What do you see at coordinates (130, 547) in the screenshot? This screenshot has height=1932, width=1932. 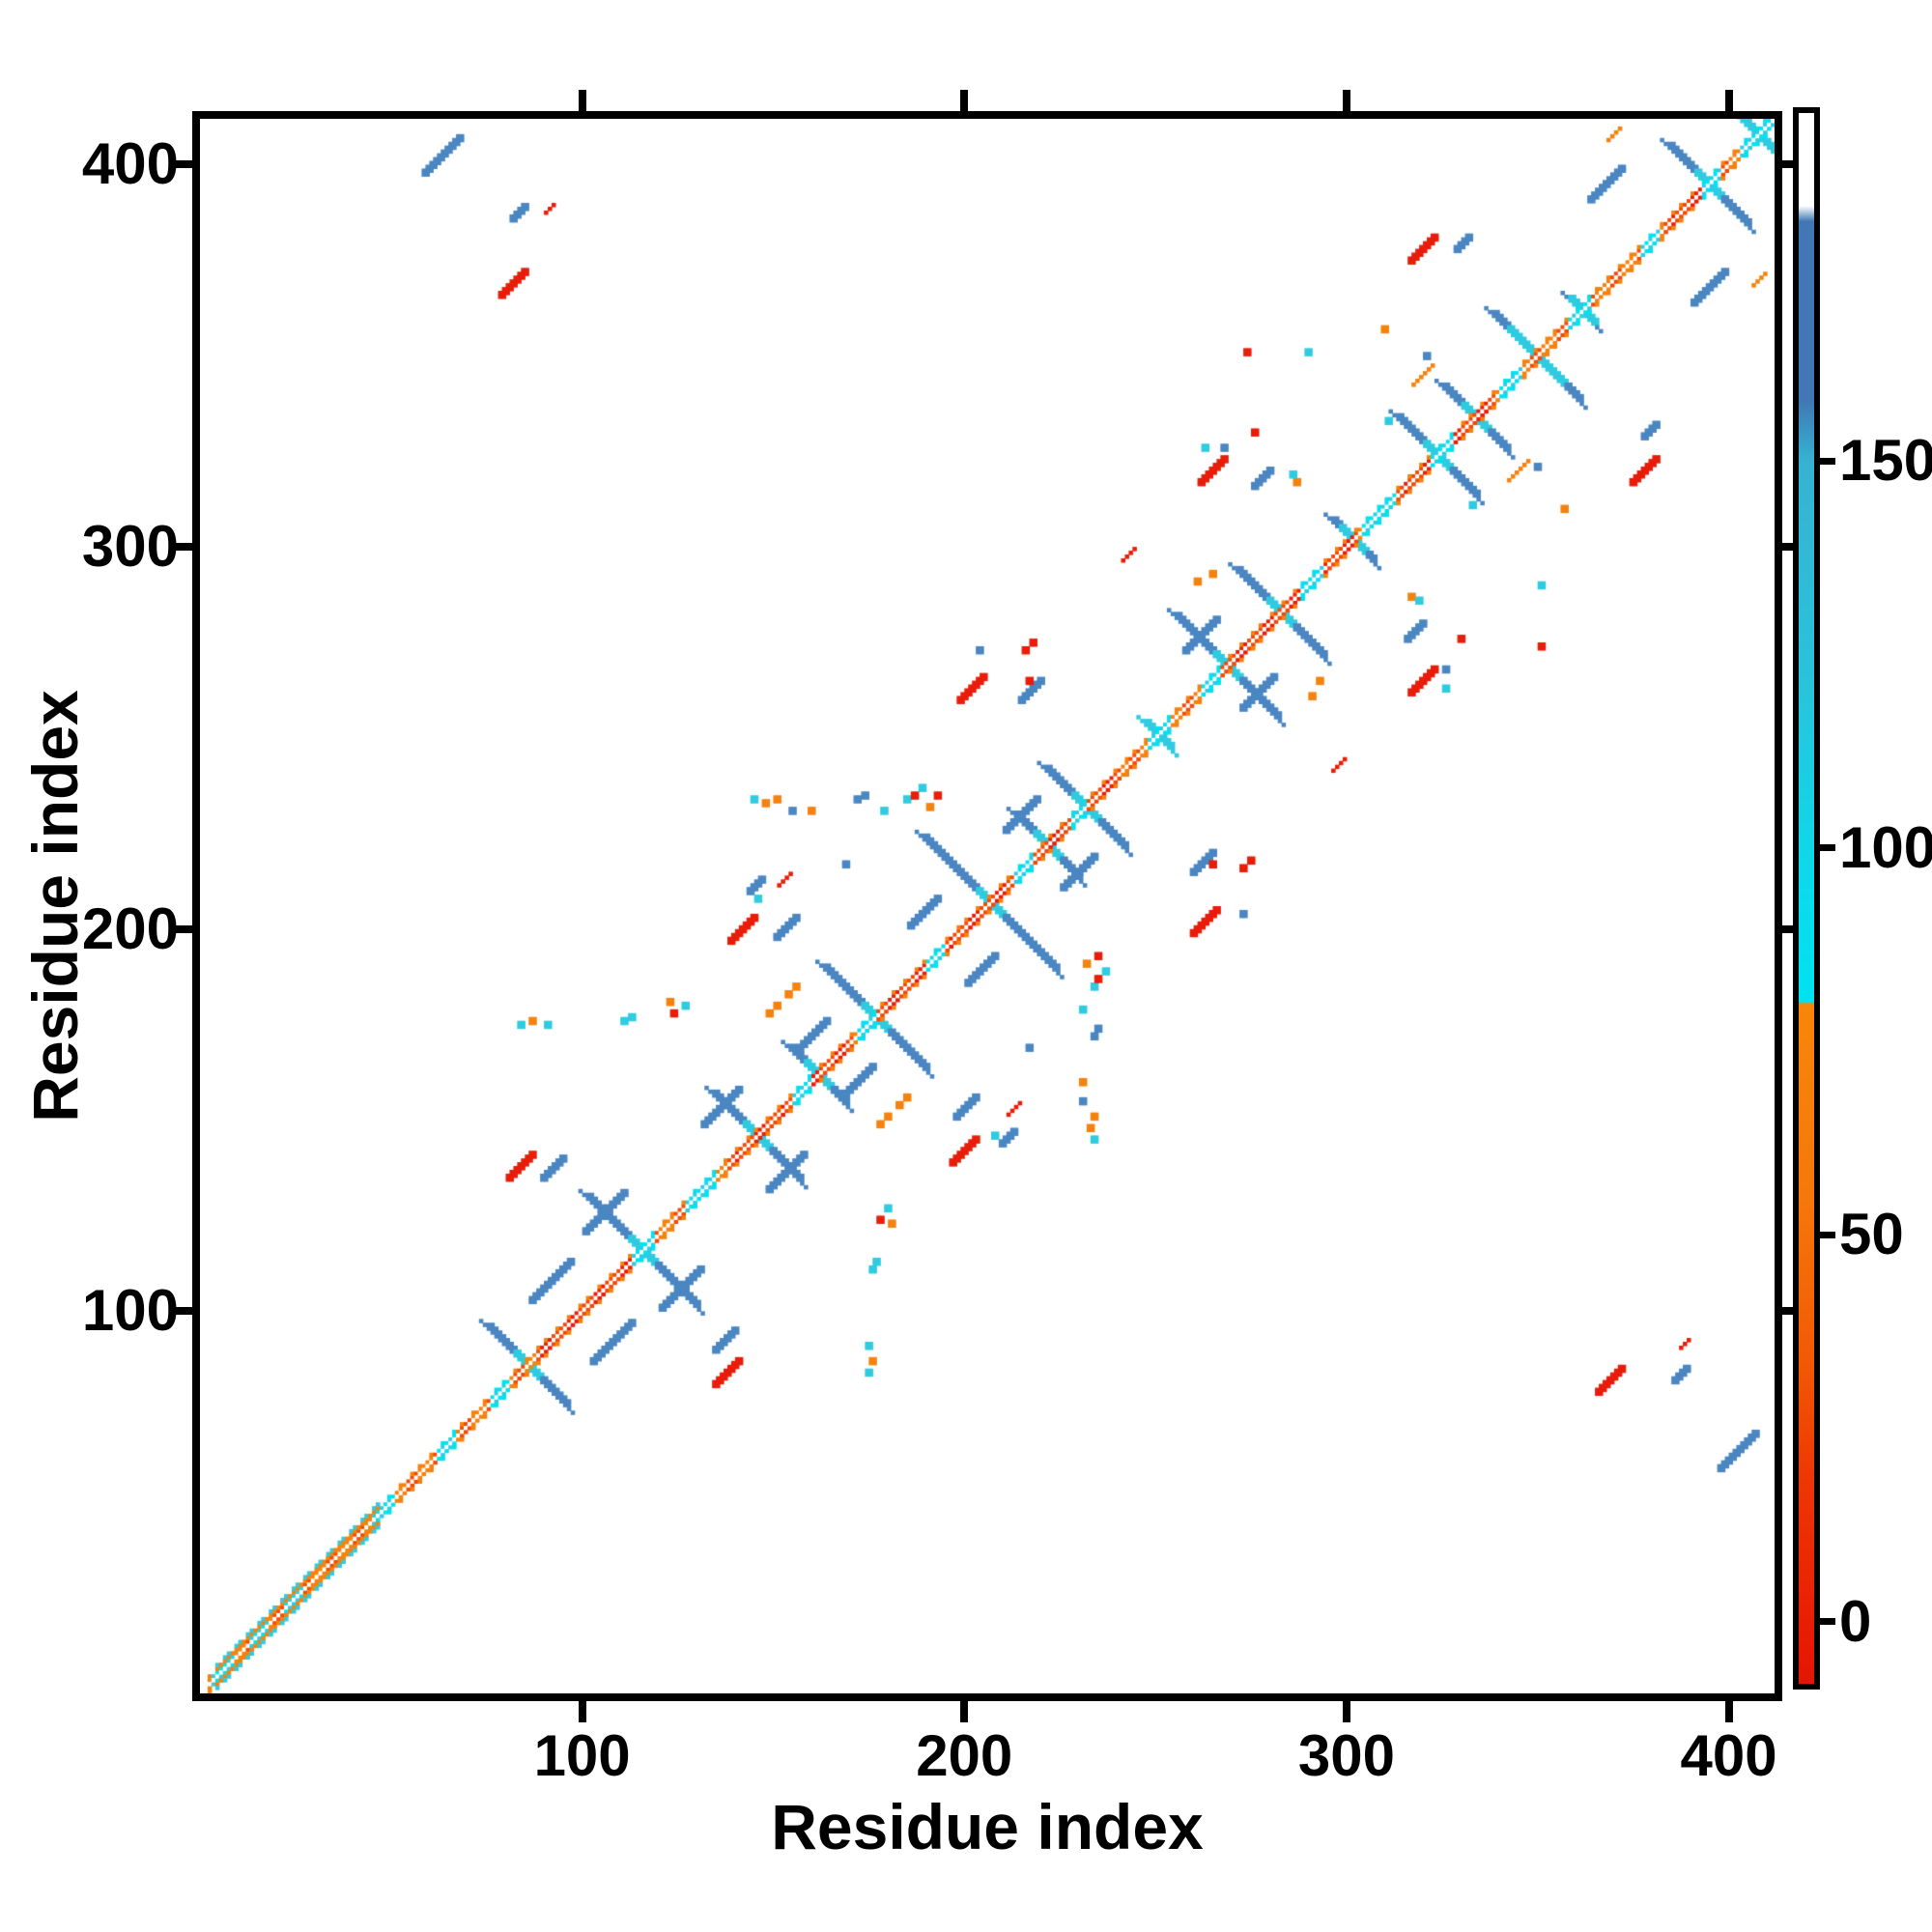 I see `y-axis-tick-label: 300` at bounding box center [130, 547].